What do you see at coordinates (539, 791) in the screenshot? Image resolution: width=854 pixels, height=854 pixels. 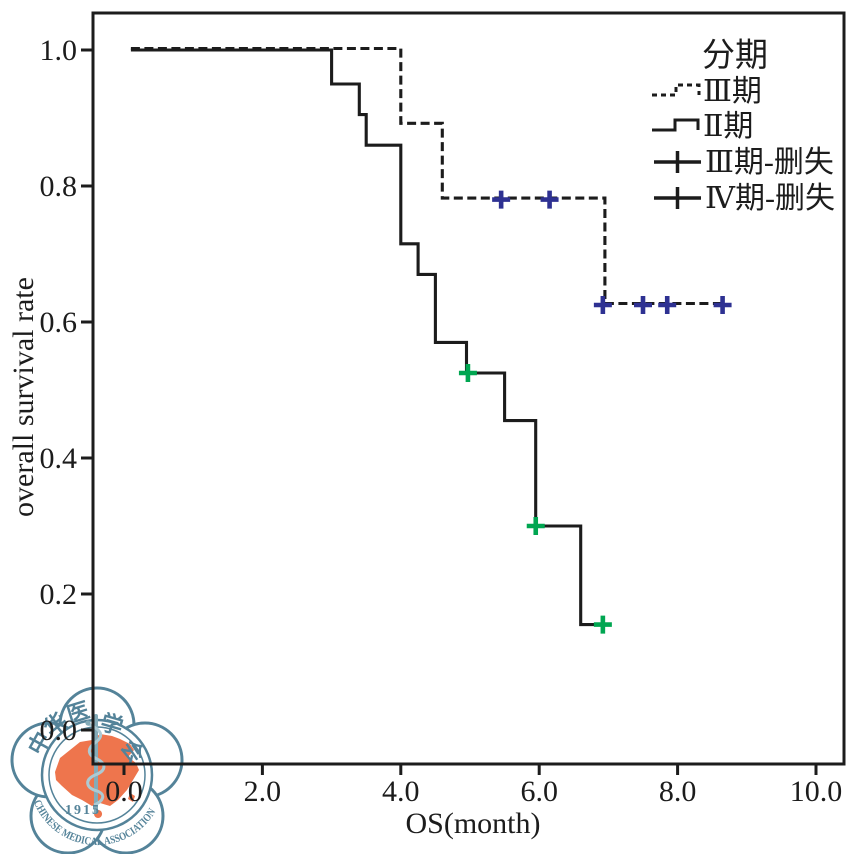 I see `x-tick-label: 6.0` at bounding box center [539, 791].